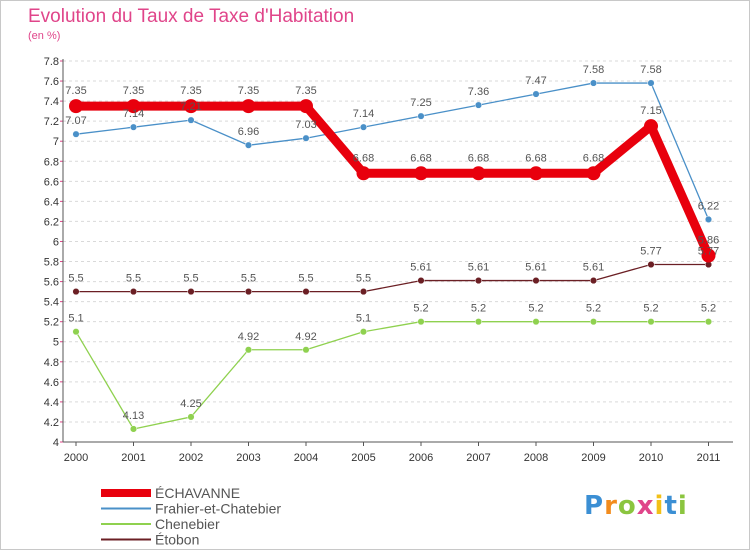 This screenshot has height=550, width=750. I want to click on data-label: 7.25, so click(420, 103).